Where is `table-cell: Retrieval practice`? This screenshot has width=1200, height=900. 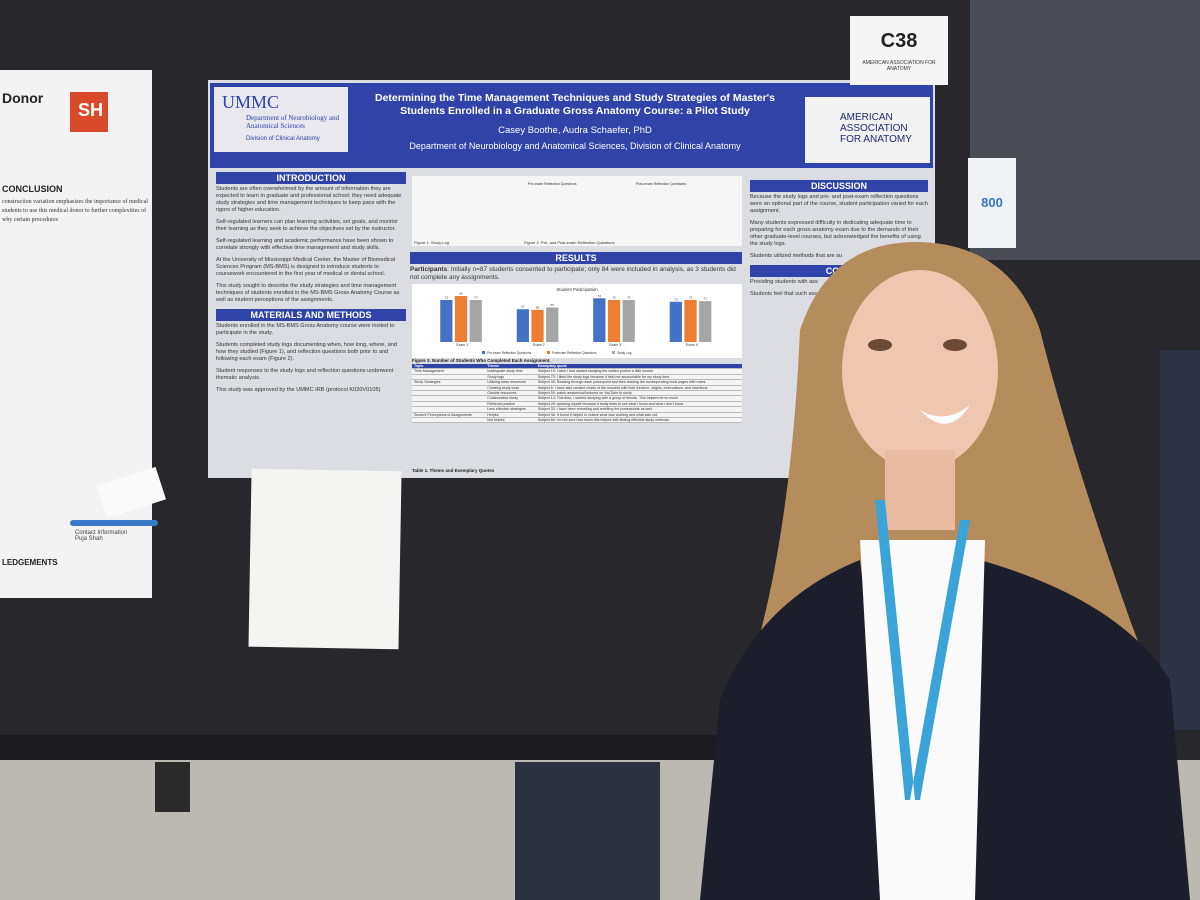
table-cell: Retrieval practice is located at coordinates (510, 404).